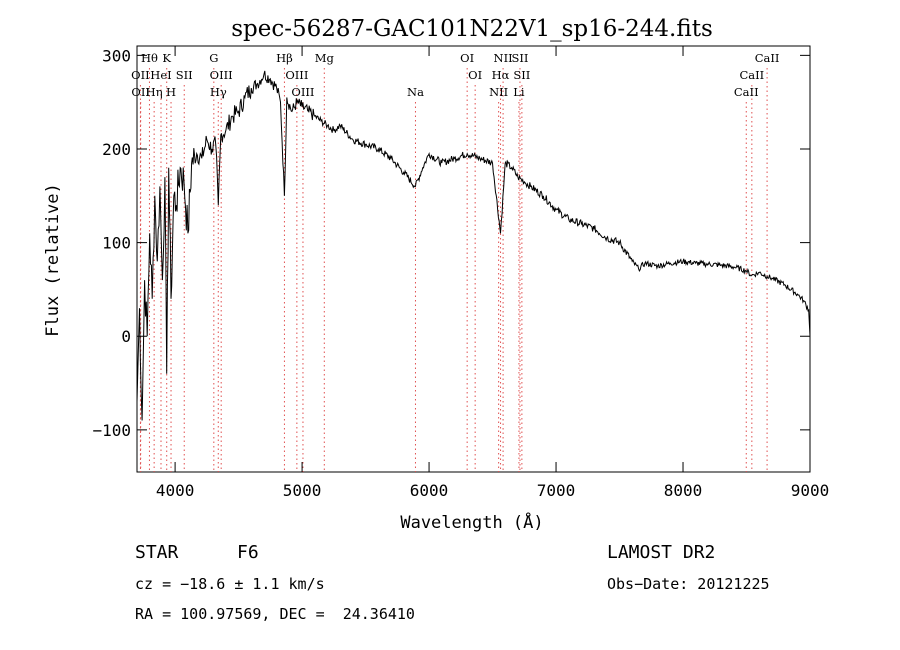 This screenshot has width=900, height=650. I want to click on line-marker-label: Hα, so click(501, 75).